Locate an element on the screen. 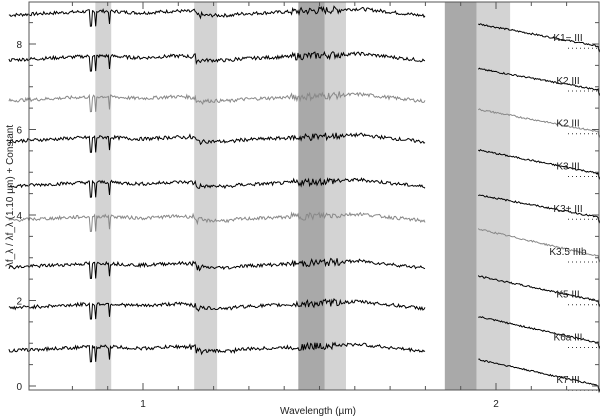  x-axis-label: Wavelength (µm) is located at coordinates (318, 411).